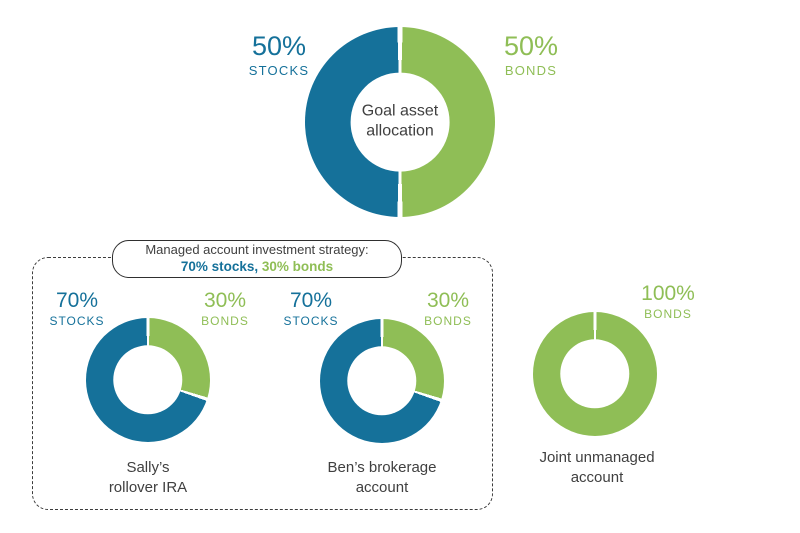 Image resolution: width=800 pixels, height=533 pixels. I want to click on strategy-stocks-text: 70% stocks,, so click(219, 266).